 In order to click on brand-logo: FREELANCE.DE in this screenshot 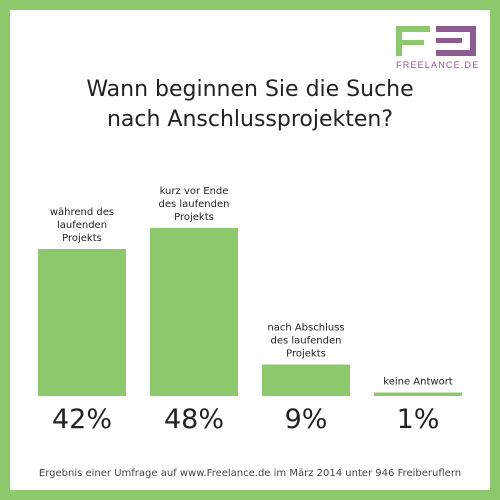, I will do `click(438, 49)`.